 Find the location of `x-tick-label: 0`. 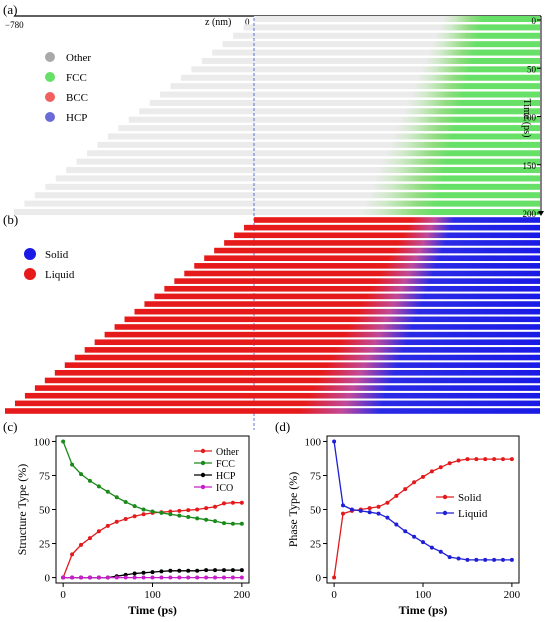

x-tick-label: 0 is located at coordinates (63, 595).